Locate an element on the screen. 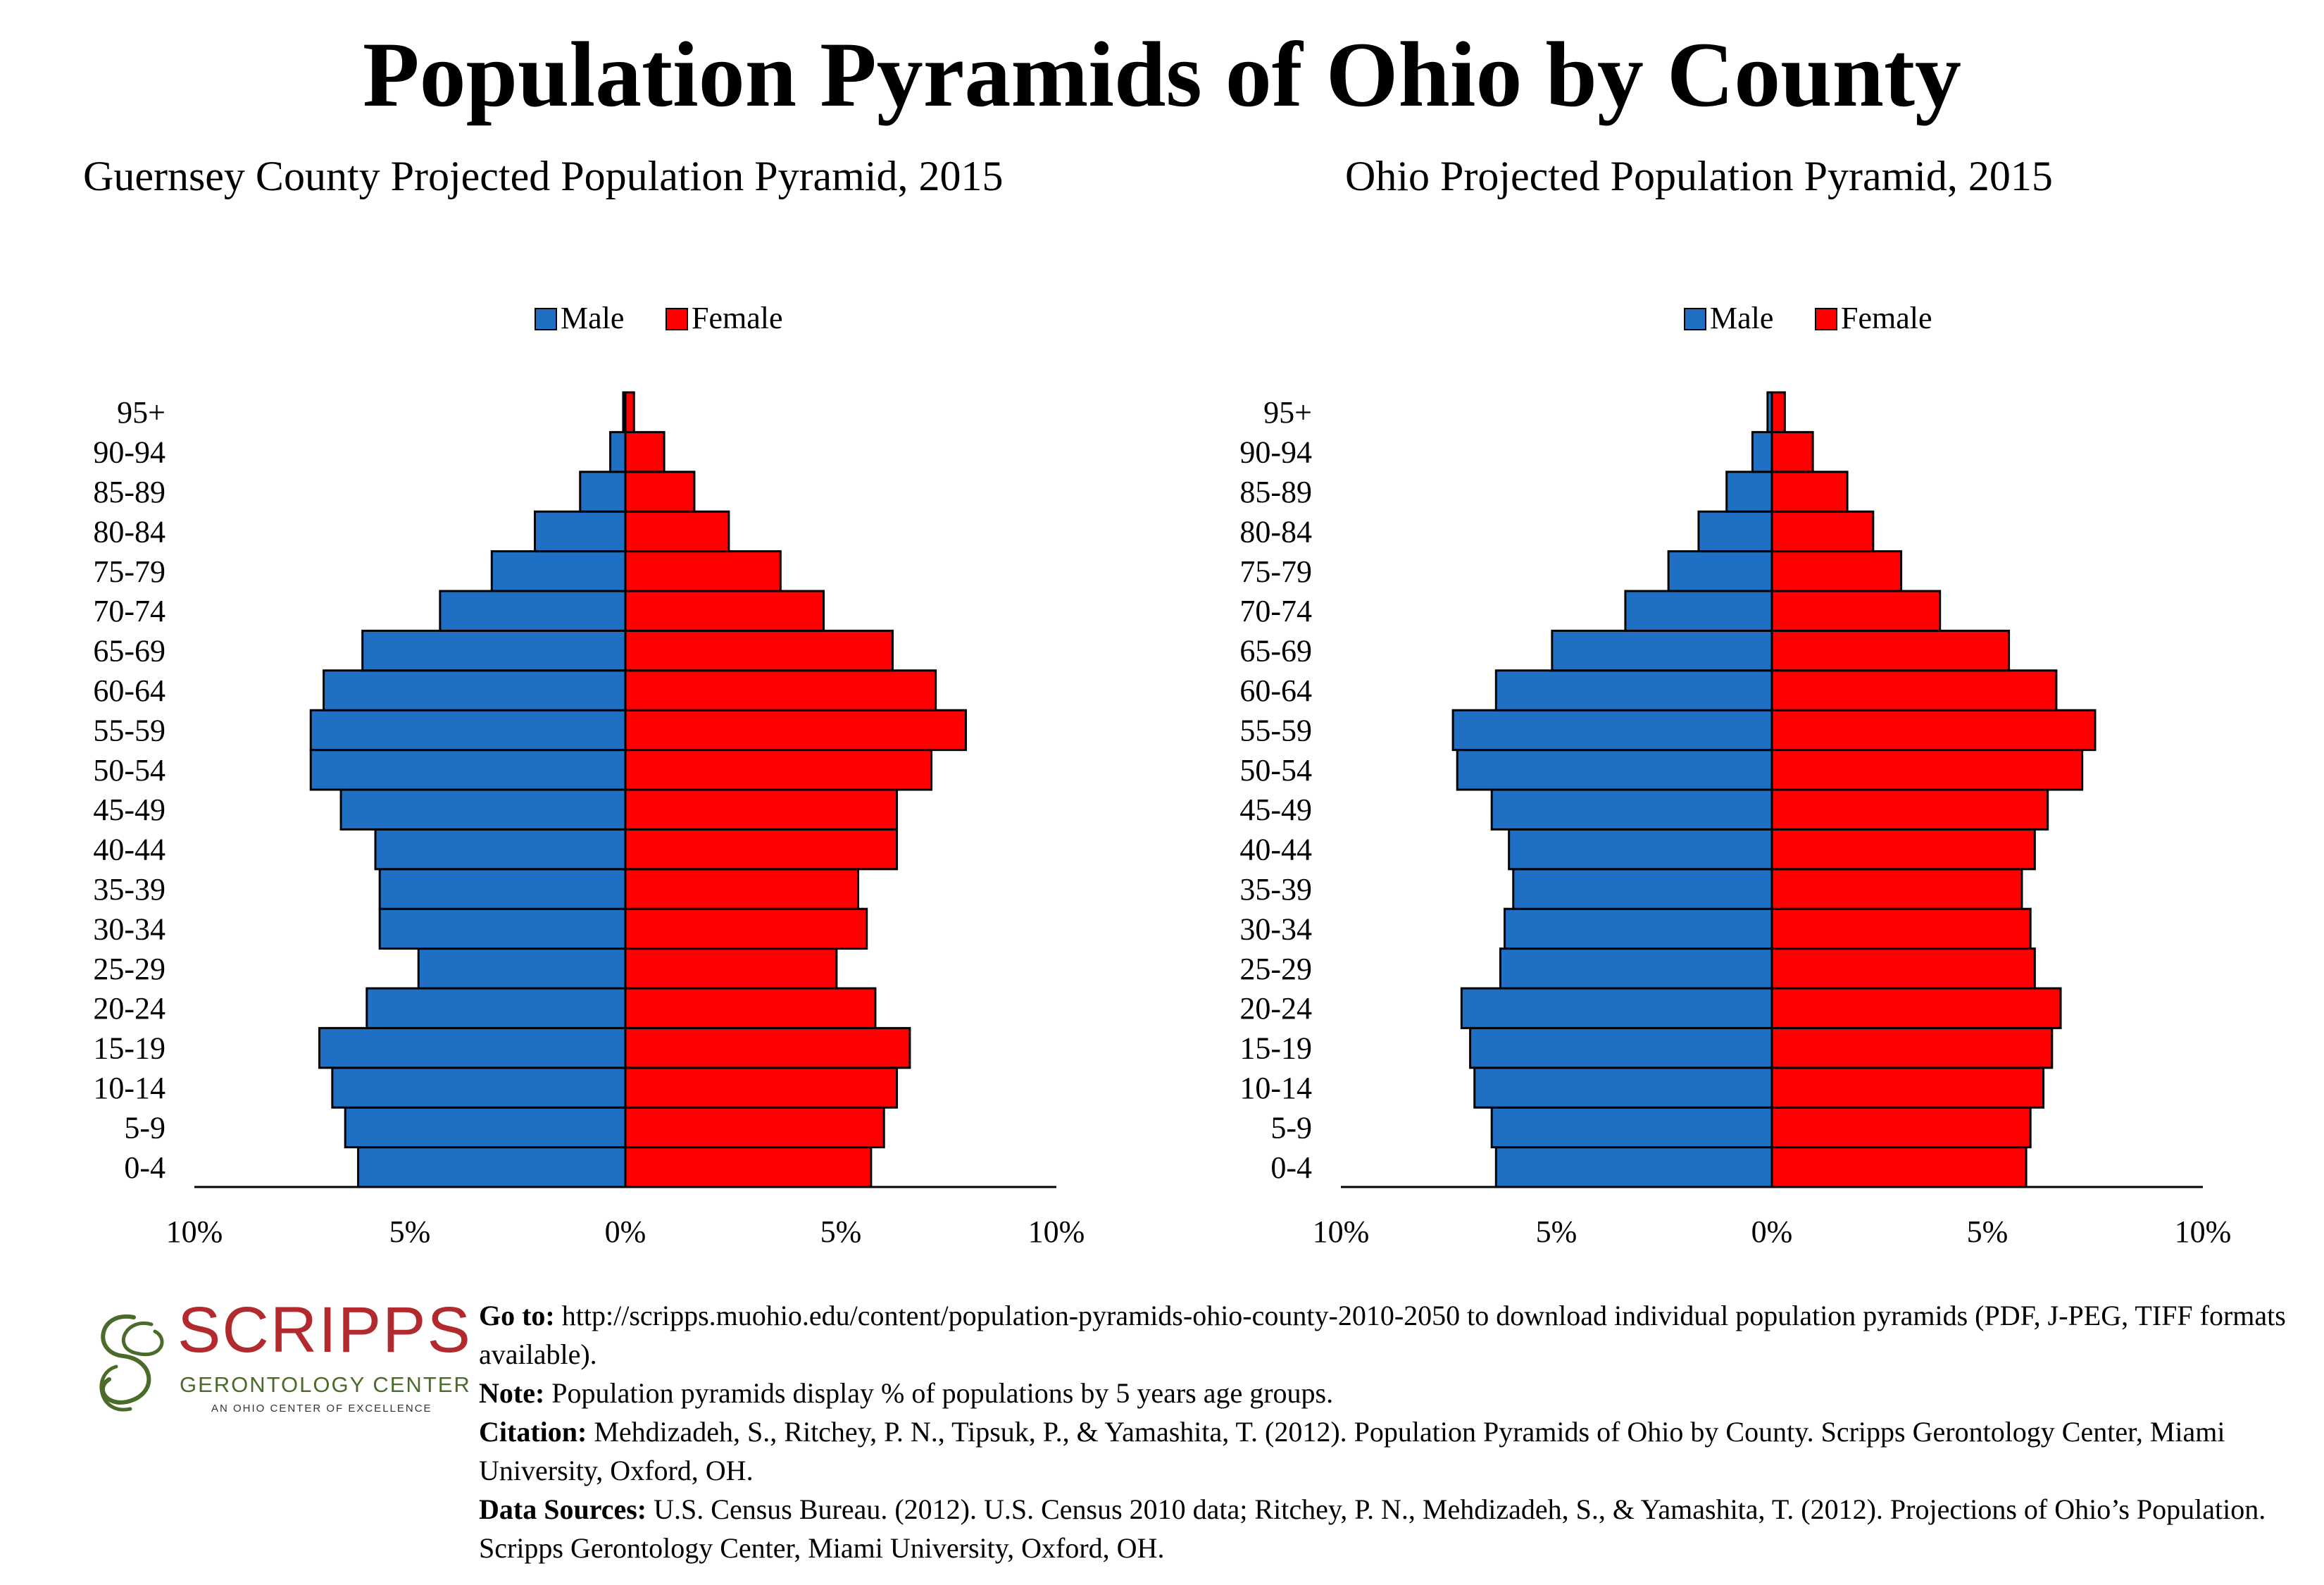 The height and width of the screenshot is (1585, 2324). guernsey-age-label: 35-39 is located at coordinates (129, 889).